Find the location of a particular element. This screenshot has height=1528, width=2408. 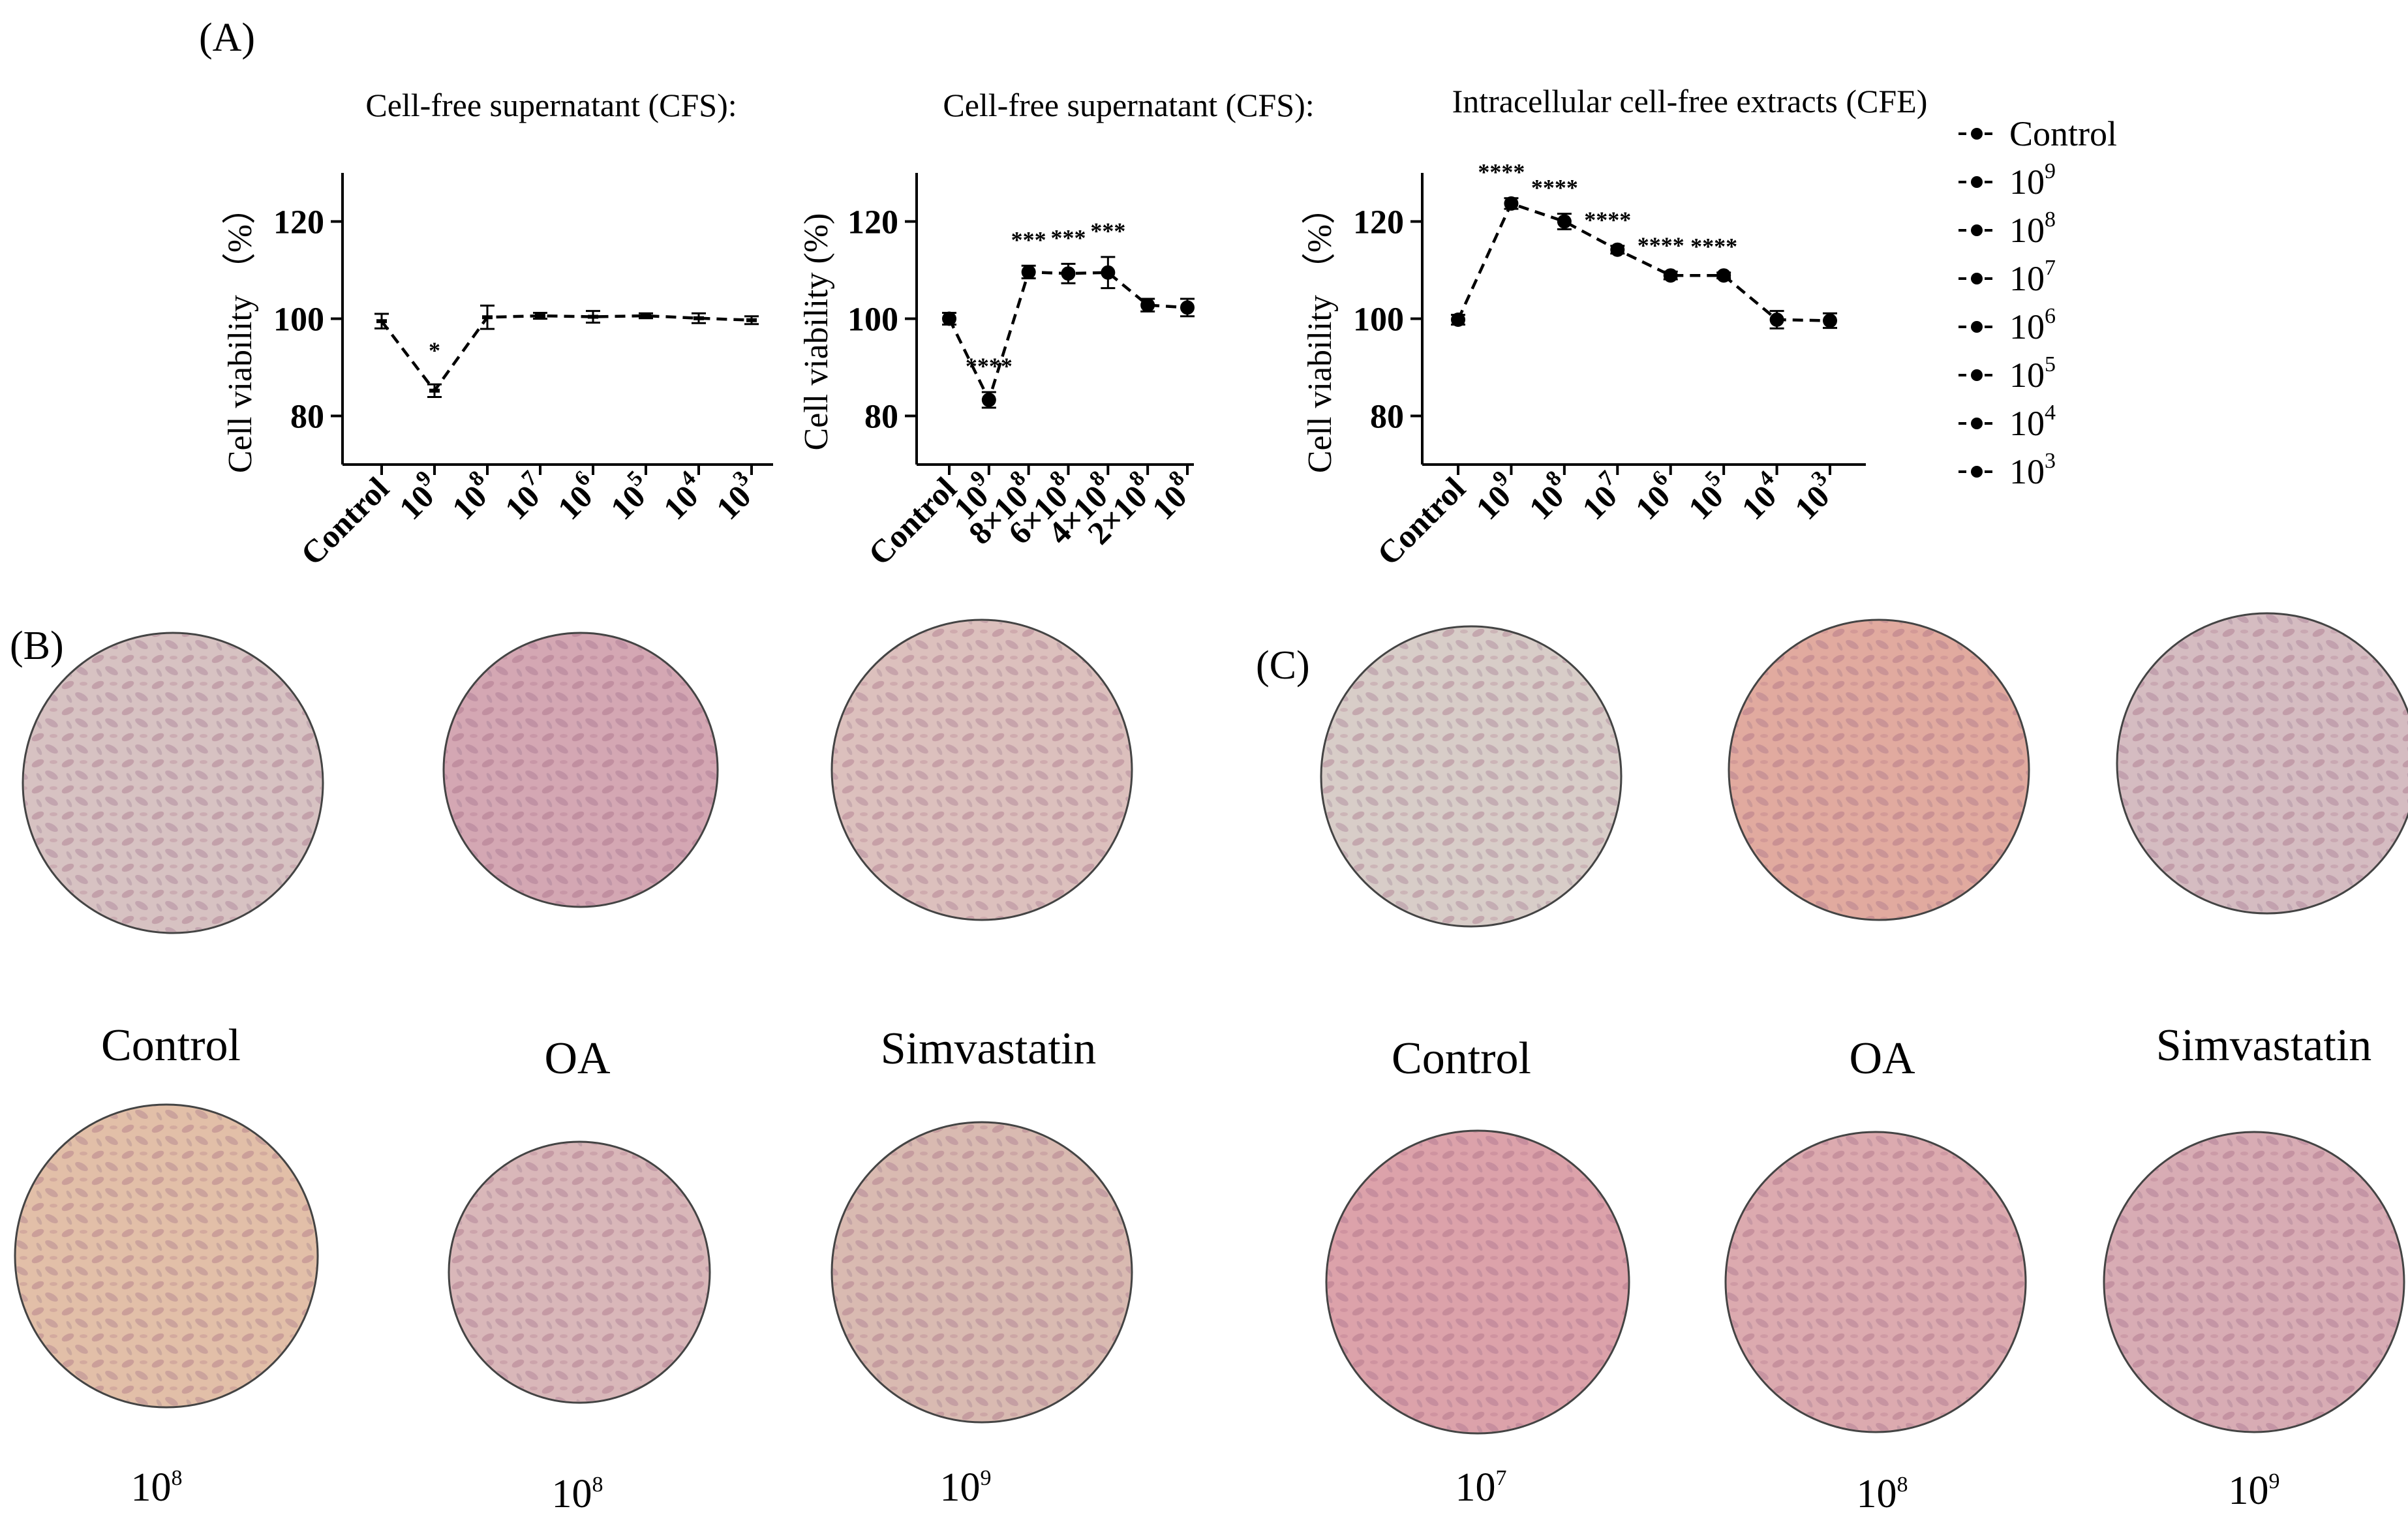

y-axis-label: Cell viability (%) is located at coordinates (816, 332).